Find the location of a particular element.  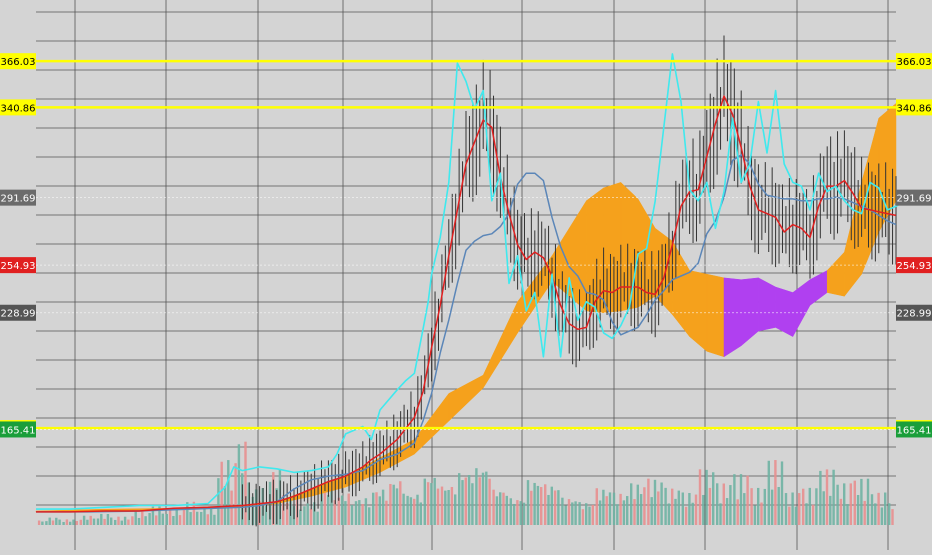

kumo-segment is located at coordinates (732, 317).